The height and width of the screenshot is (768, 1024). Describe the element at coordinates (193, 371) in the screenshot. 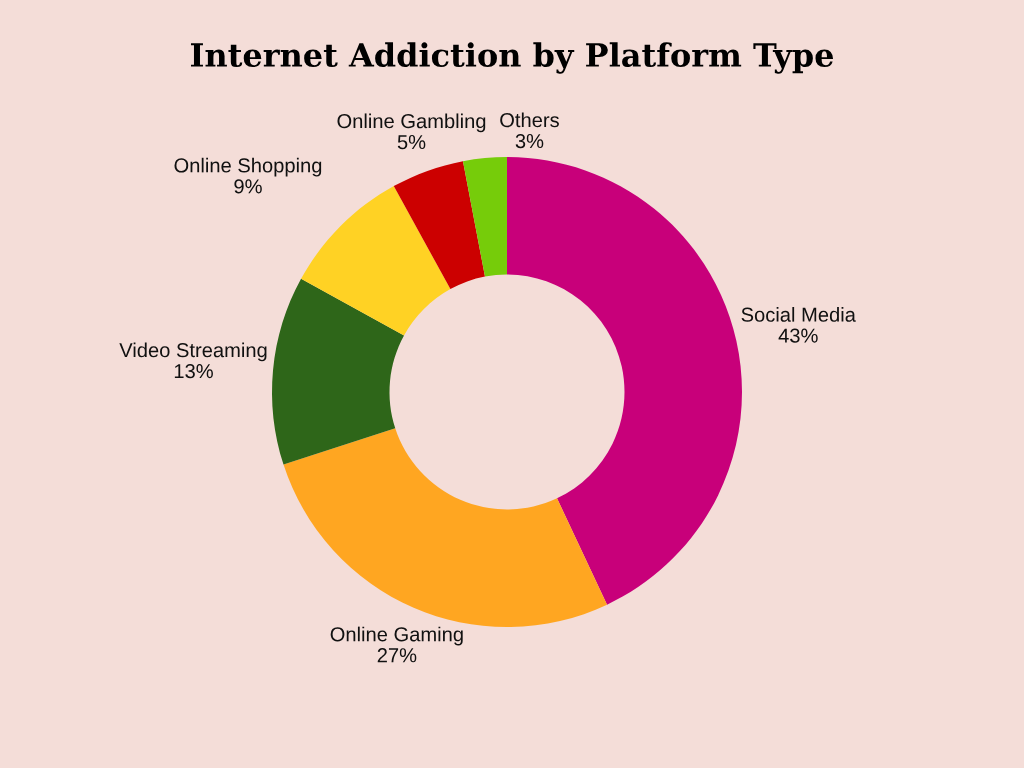

I see `data-label: 13%` at that location.